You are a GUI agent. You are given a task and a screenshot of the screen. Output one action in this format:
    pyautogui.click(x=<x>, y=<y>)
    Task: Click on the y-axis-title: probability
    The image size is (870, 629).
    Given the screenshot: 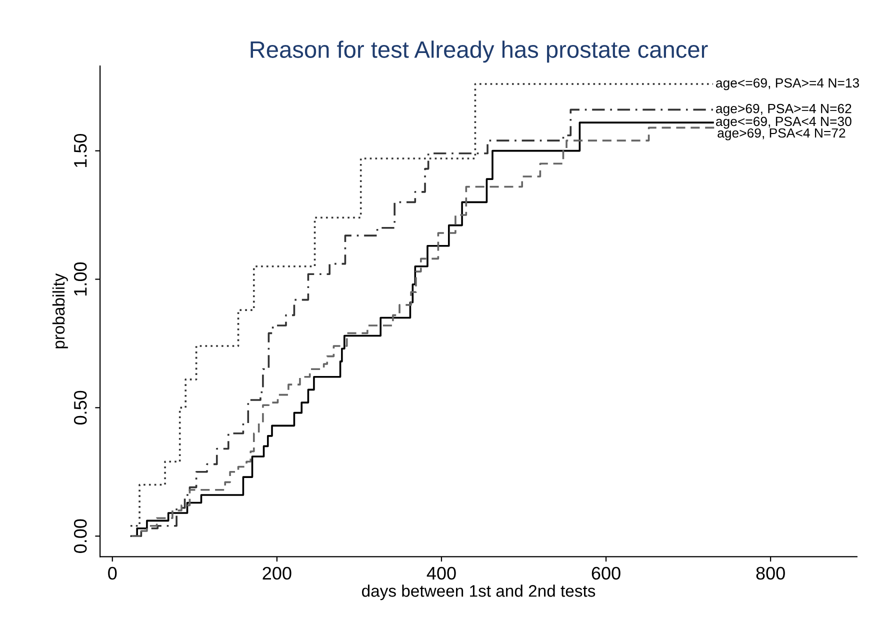 What is the action you would take?
    pyautogui.click(x=60, y=310)
    